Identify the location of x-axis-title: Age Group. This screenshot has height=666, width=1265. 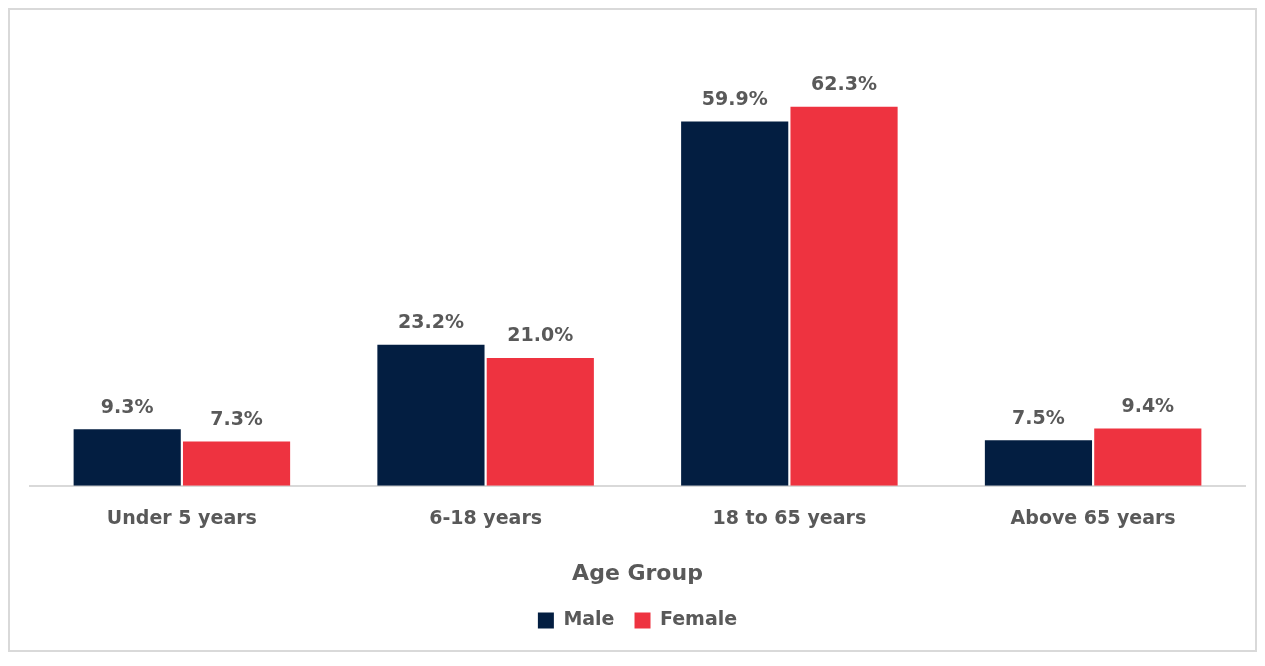
(637, 572).